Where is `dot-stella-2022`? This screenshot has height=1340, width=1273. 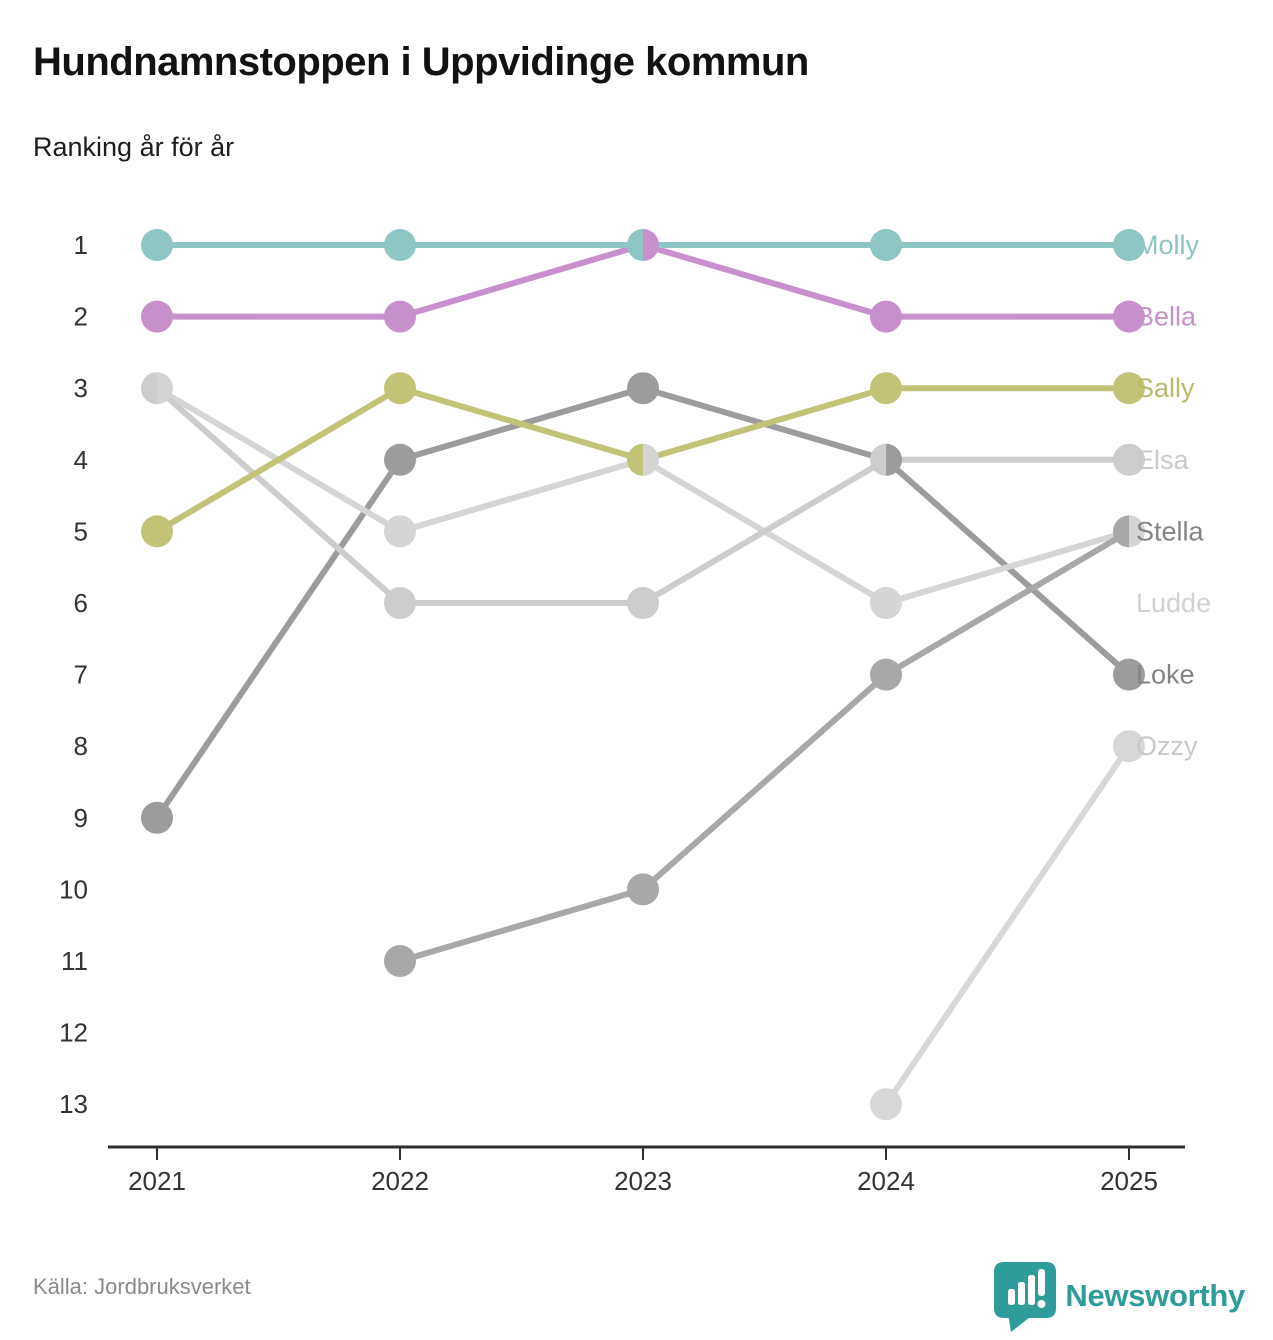
dot-stella-2022 is located at coordinates (400, 961).